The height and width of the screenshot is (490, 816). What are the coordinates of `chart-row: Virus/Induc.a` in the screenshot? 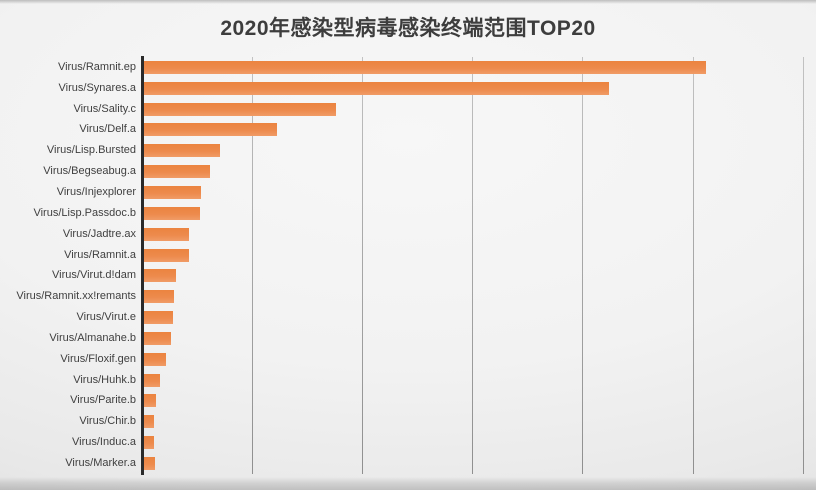 It's located at (408, 442).